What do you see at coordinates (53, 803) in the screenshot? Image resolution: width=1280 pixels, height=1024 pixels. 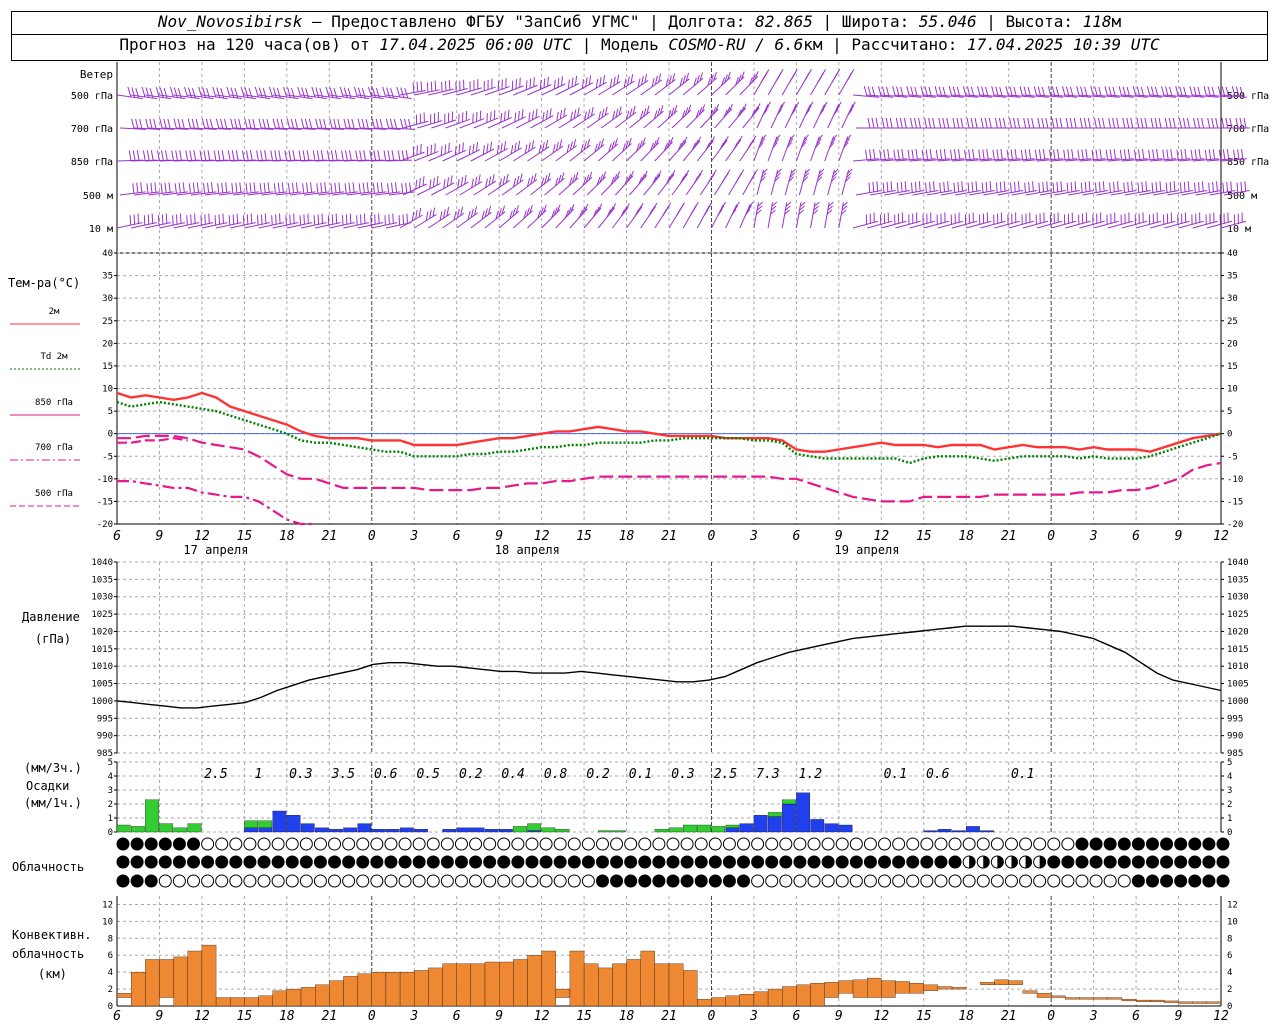 I see `precip-label-1h: (мм/1ч.)` at bounding box center [53, 803].